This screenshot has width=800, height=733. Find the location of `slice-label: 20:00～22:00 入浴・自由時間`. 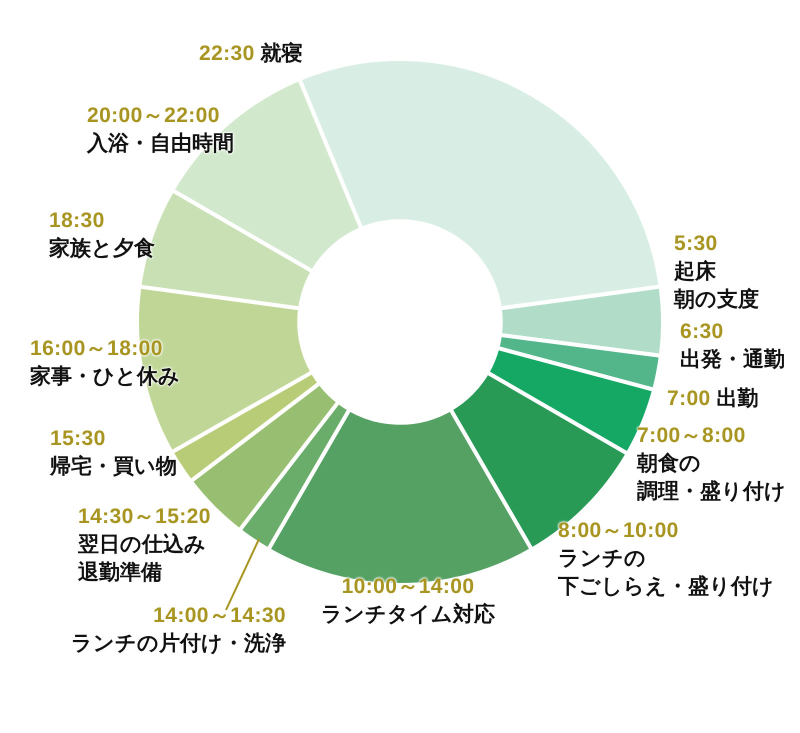

slice-label: 20:00～22:00 入浴・自由時間 is located at coordinates (160, 130).